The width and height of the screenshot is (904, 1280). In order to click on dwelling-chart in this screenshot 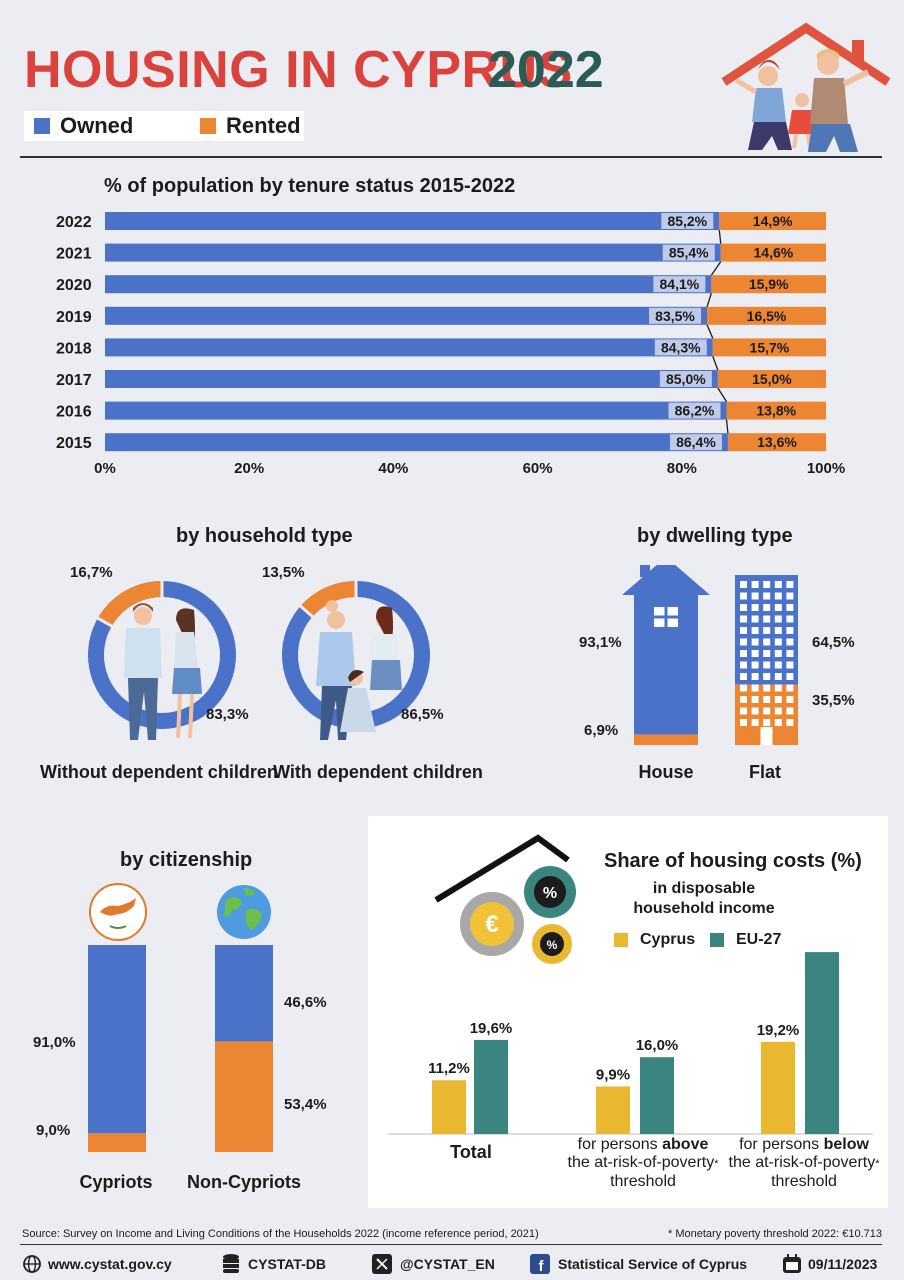, I will do `click(710, 655)`.